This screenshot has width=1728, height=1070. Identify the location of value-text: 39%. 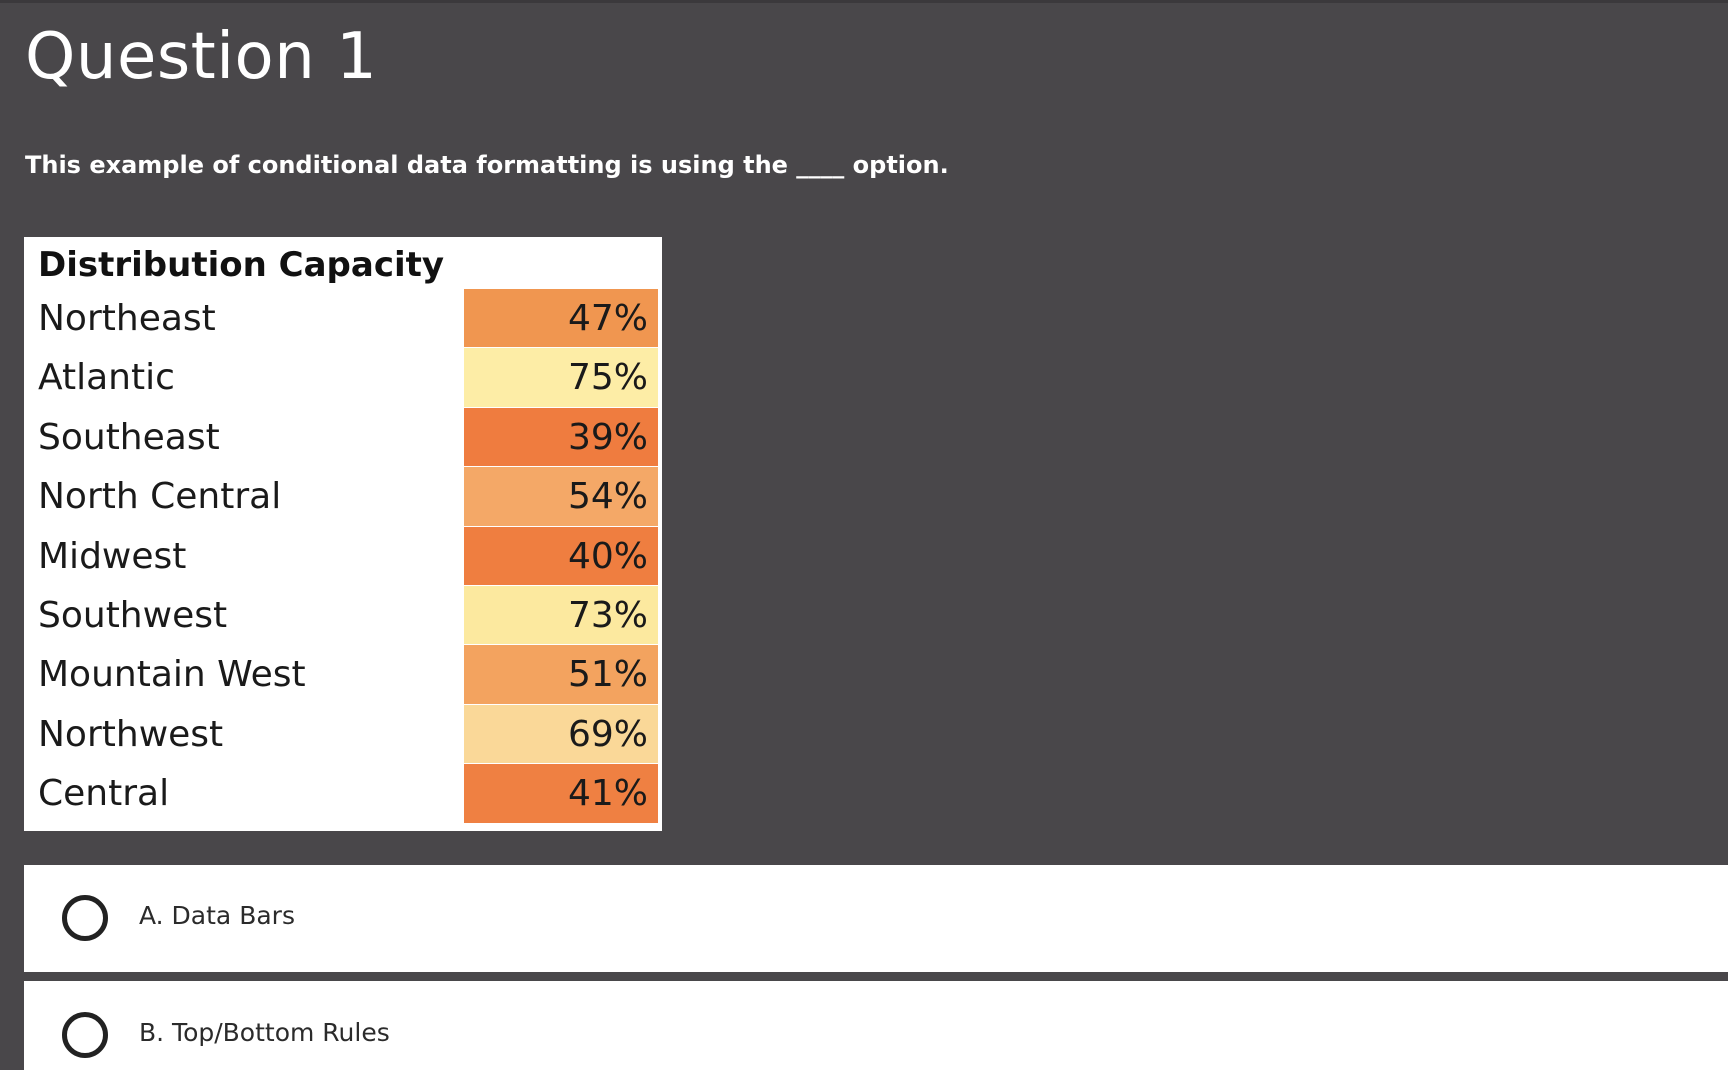
(607, 437).